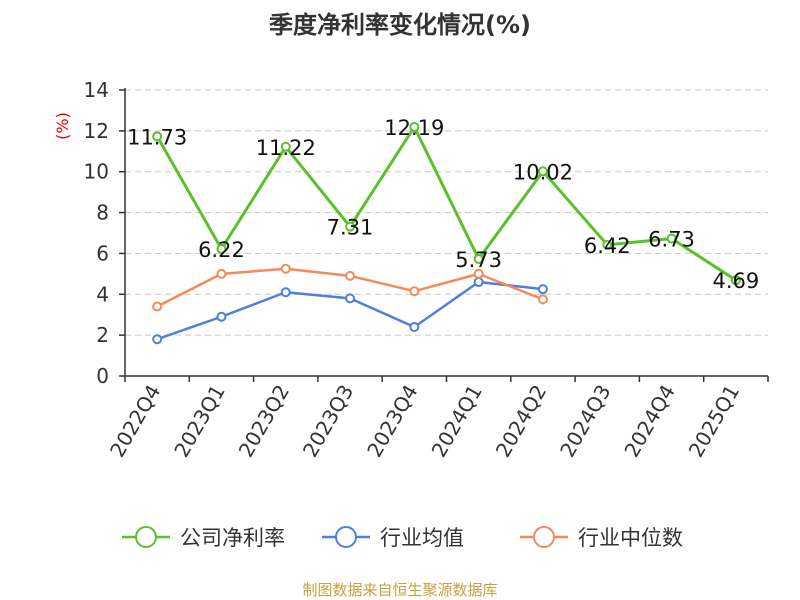 The width and height of the screenshot is (800, 600). Describe the element at coordinates (521, 421) in the screenshot. I see `x-tick-label: 2024Q2` at that location.